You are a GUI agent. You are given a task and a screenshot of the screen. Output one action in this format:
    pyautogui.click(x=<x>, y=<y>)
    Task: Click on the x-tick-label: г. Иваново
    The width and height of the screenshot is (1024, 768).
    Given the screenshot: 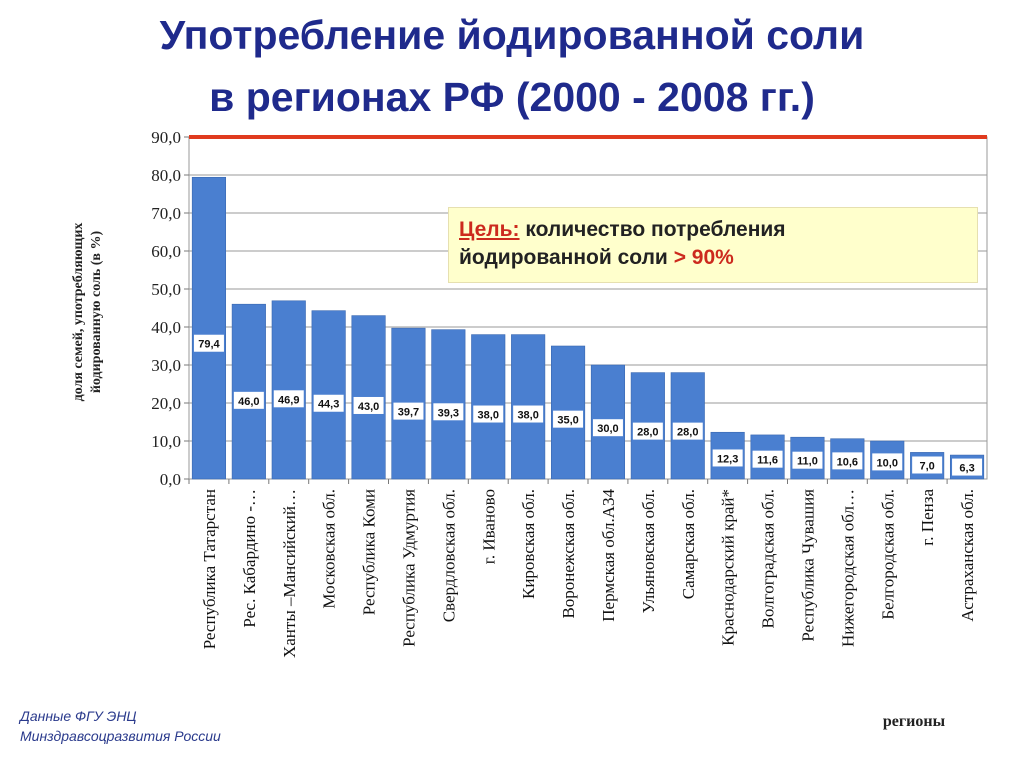 What is the action you would take?
    pyautogui.click(x=488, y=526)
    